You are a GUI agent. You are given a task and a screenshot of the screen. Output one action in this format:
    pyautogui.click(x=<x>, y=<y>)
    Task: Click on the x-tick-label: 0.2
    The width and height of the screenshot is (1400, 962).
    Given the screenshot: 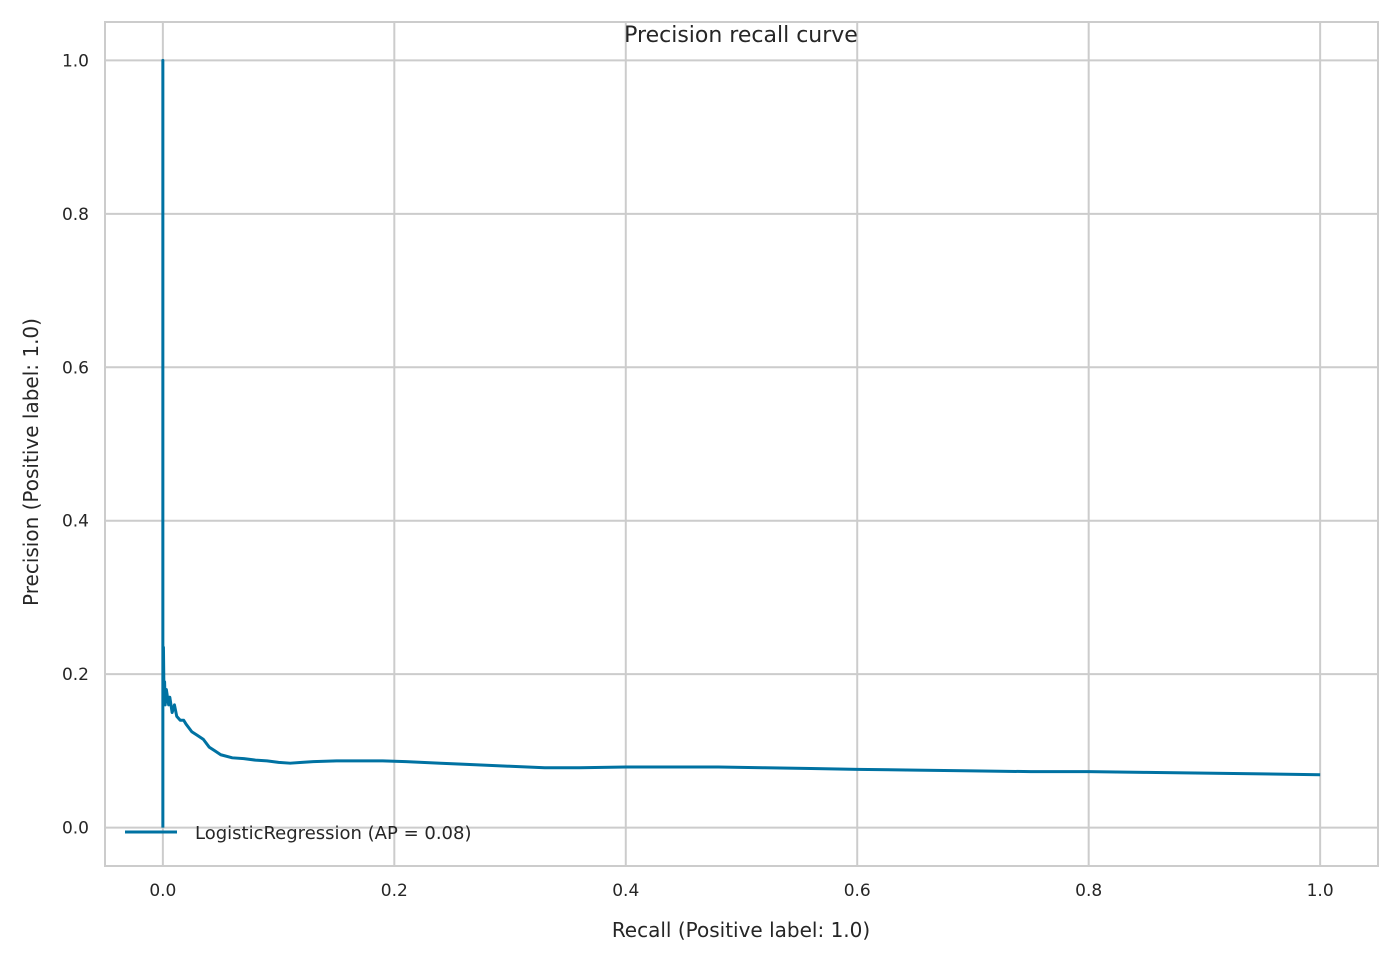 What is the action you would take?
    pyautogui.click(x=394, y=891)
    